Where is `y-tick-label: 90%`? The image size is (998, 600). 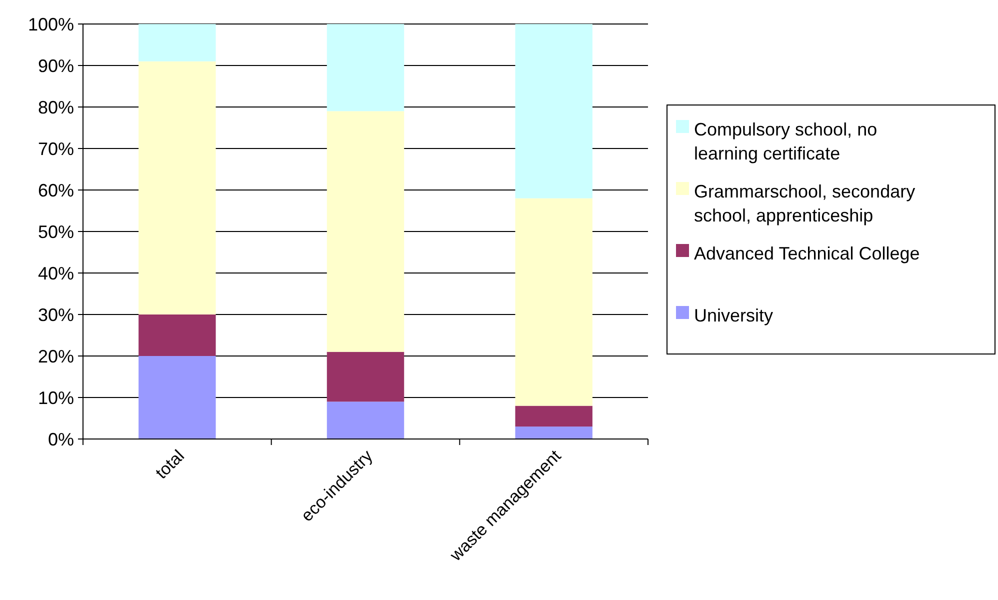
y-tick-label: 90% is located at coordinates (56, 66).